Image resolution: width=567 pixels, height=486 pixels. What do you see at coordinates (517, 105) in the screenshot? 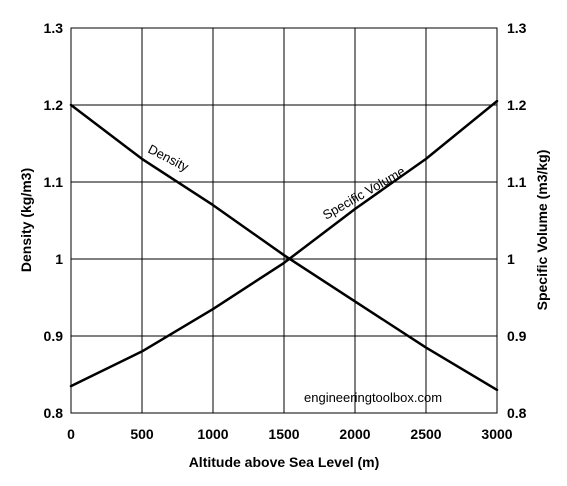
I see `y-tick-label-right: 1.2` at bounding box center [517, 105].